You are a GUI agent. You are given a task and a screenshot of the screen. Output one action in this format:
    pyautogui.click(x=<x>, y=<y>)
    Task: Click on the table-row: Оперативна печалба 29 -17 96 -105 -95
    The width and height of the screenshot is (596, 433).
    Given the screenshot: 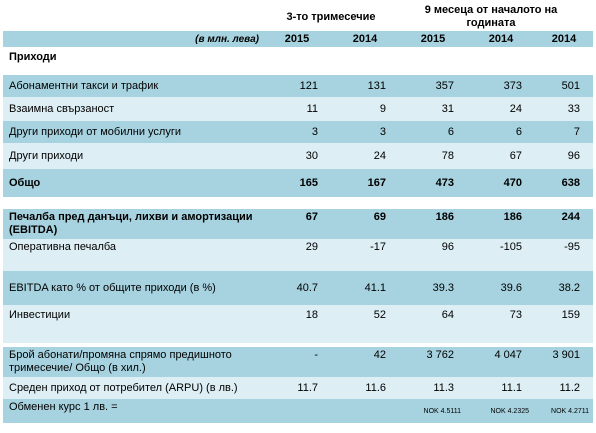 What is the action you would take?
    pyautogui.click(x=298, y=255)
    